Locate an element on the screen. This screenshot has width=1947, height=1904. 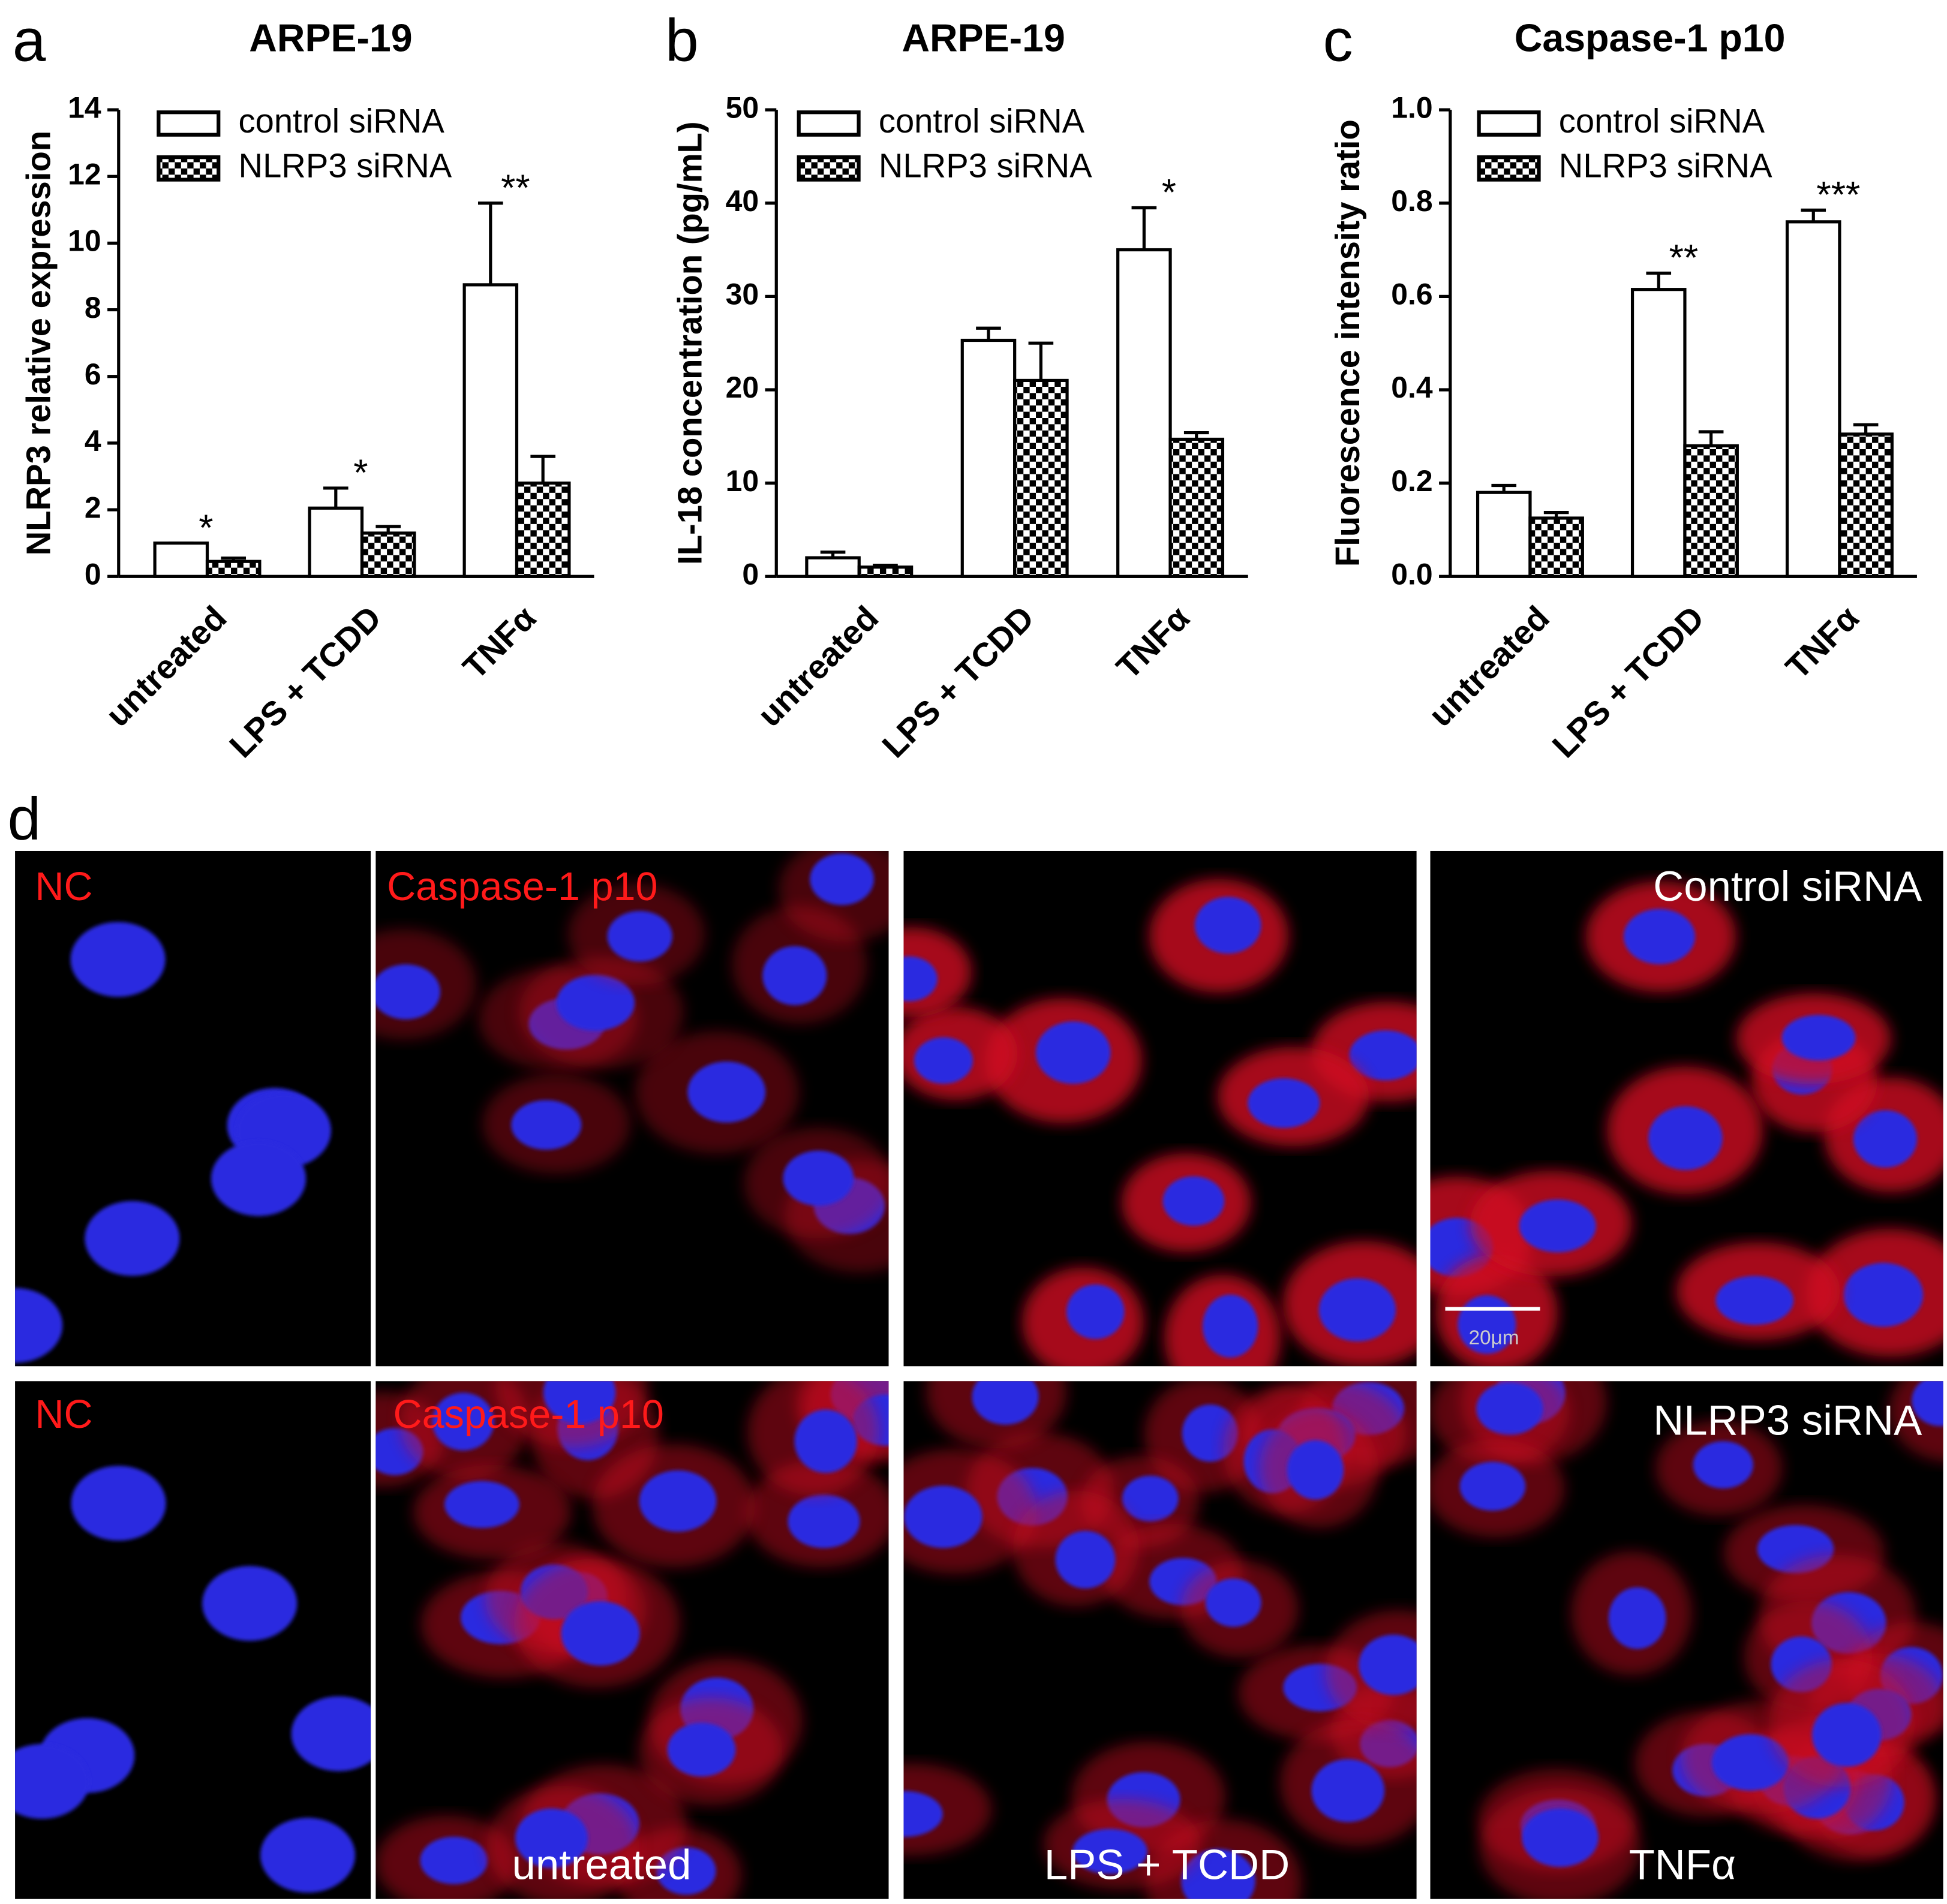
y-tick-label: 6 is located at coordinates (93, 374).